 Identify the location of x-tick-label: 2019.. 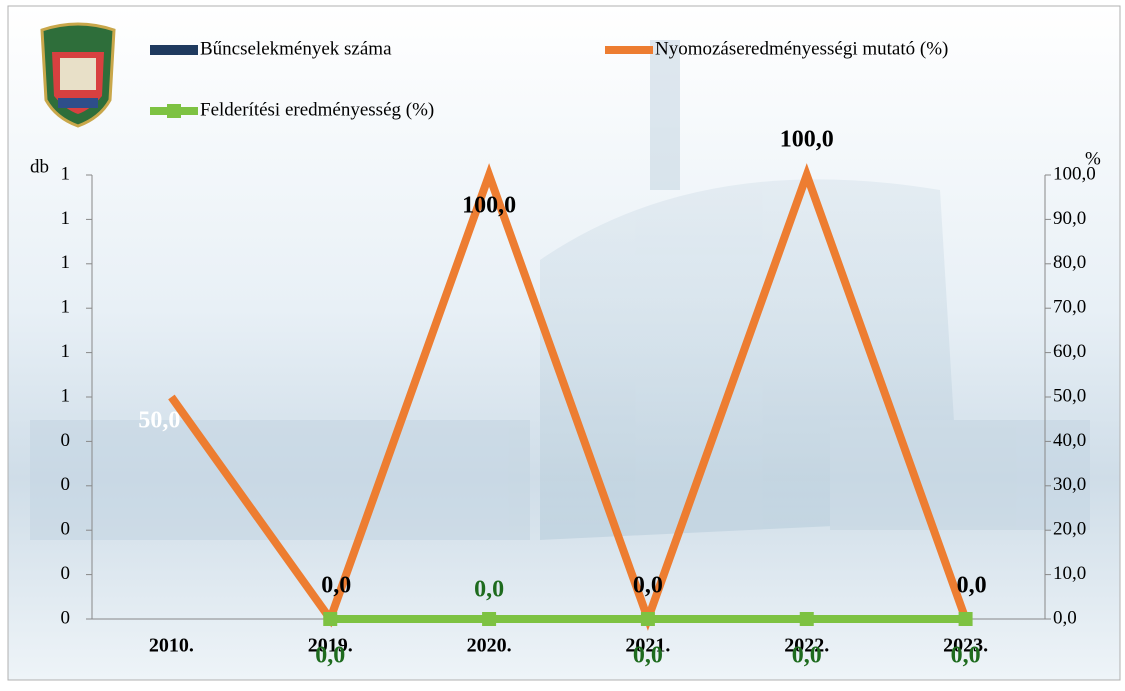
(330, 646).